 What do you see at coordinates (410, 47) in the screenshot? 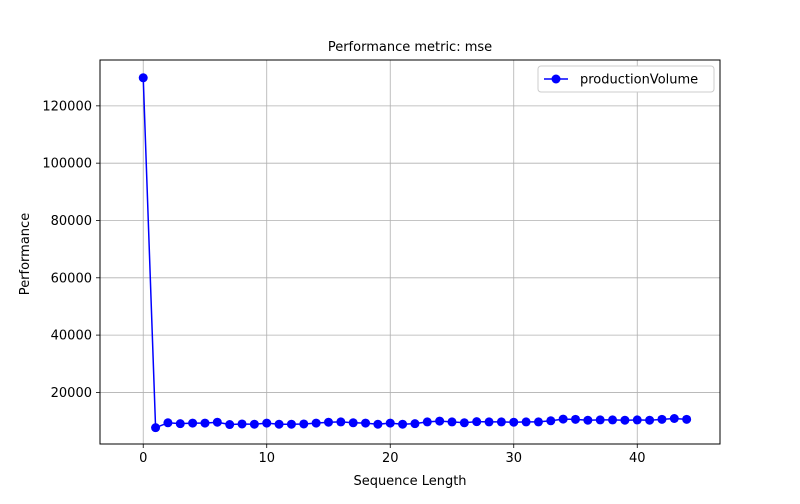
I see `chart-title: Performance metric: mse` at bounding box center [410, 47].